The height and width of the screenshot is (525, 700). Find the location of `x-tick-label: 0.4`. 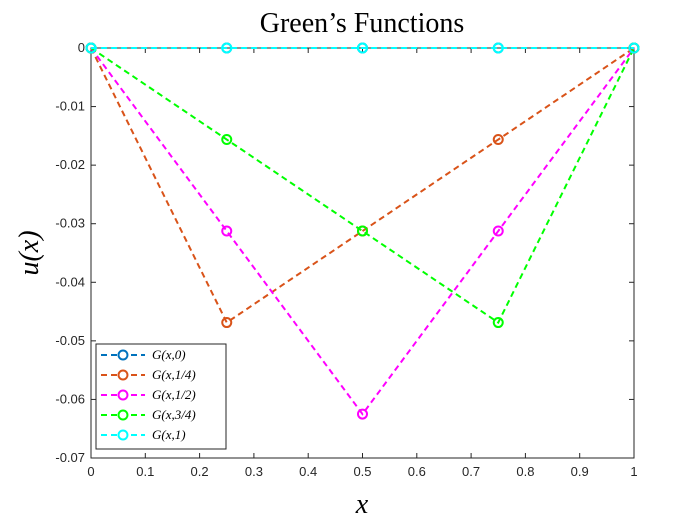

x-tick-label: 0.4 is located at coordinates (308, 471).